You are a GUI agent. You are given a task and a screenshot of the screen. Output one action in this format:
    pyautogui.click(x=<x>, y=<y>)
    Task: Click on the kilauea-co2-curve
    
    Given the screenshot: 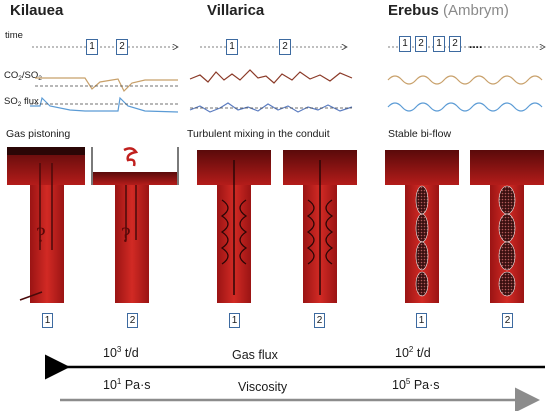 What is the action you would take?
    pyautogui.click(x=106, y=85)
    